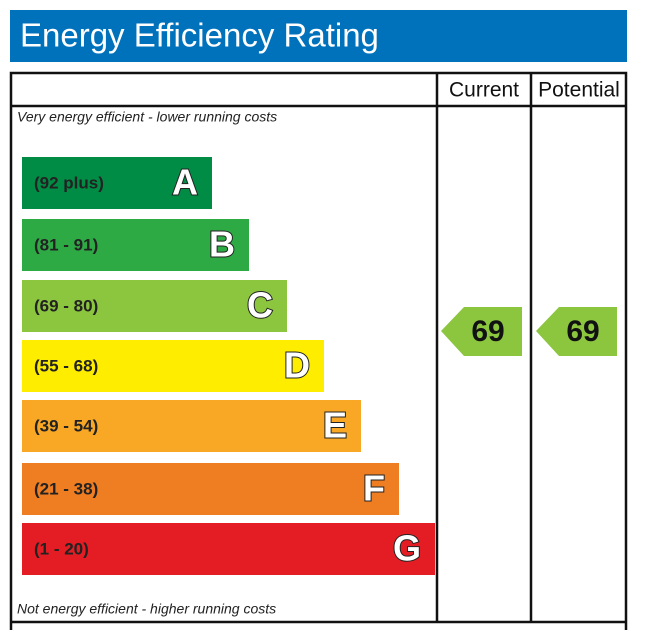 This screenshot has width=648, height=635. What do you see at coordinates (579, 90) in the screenshot?
I see `column-header: Potential` at bounding box center [579, 90].